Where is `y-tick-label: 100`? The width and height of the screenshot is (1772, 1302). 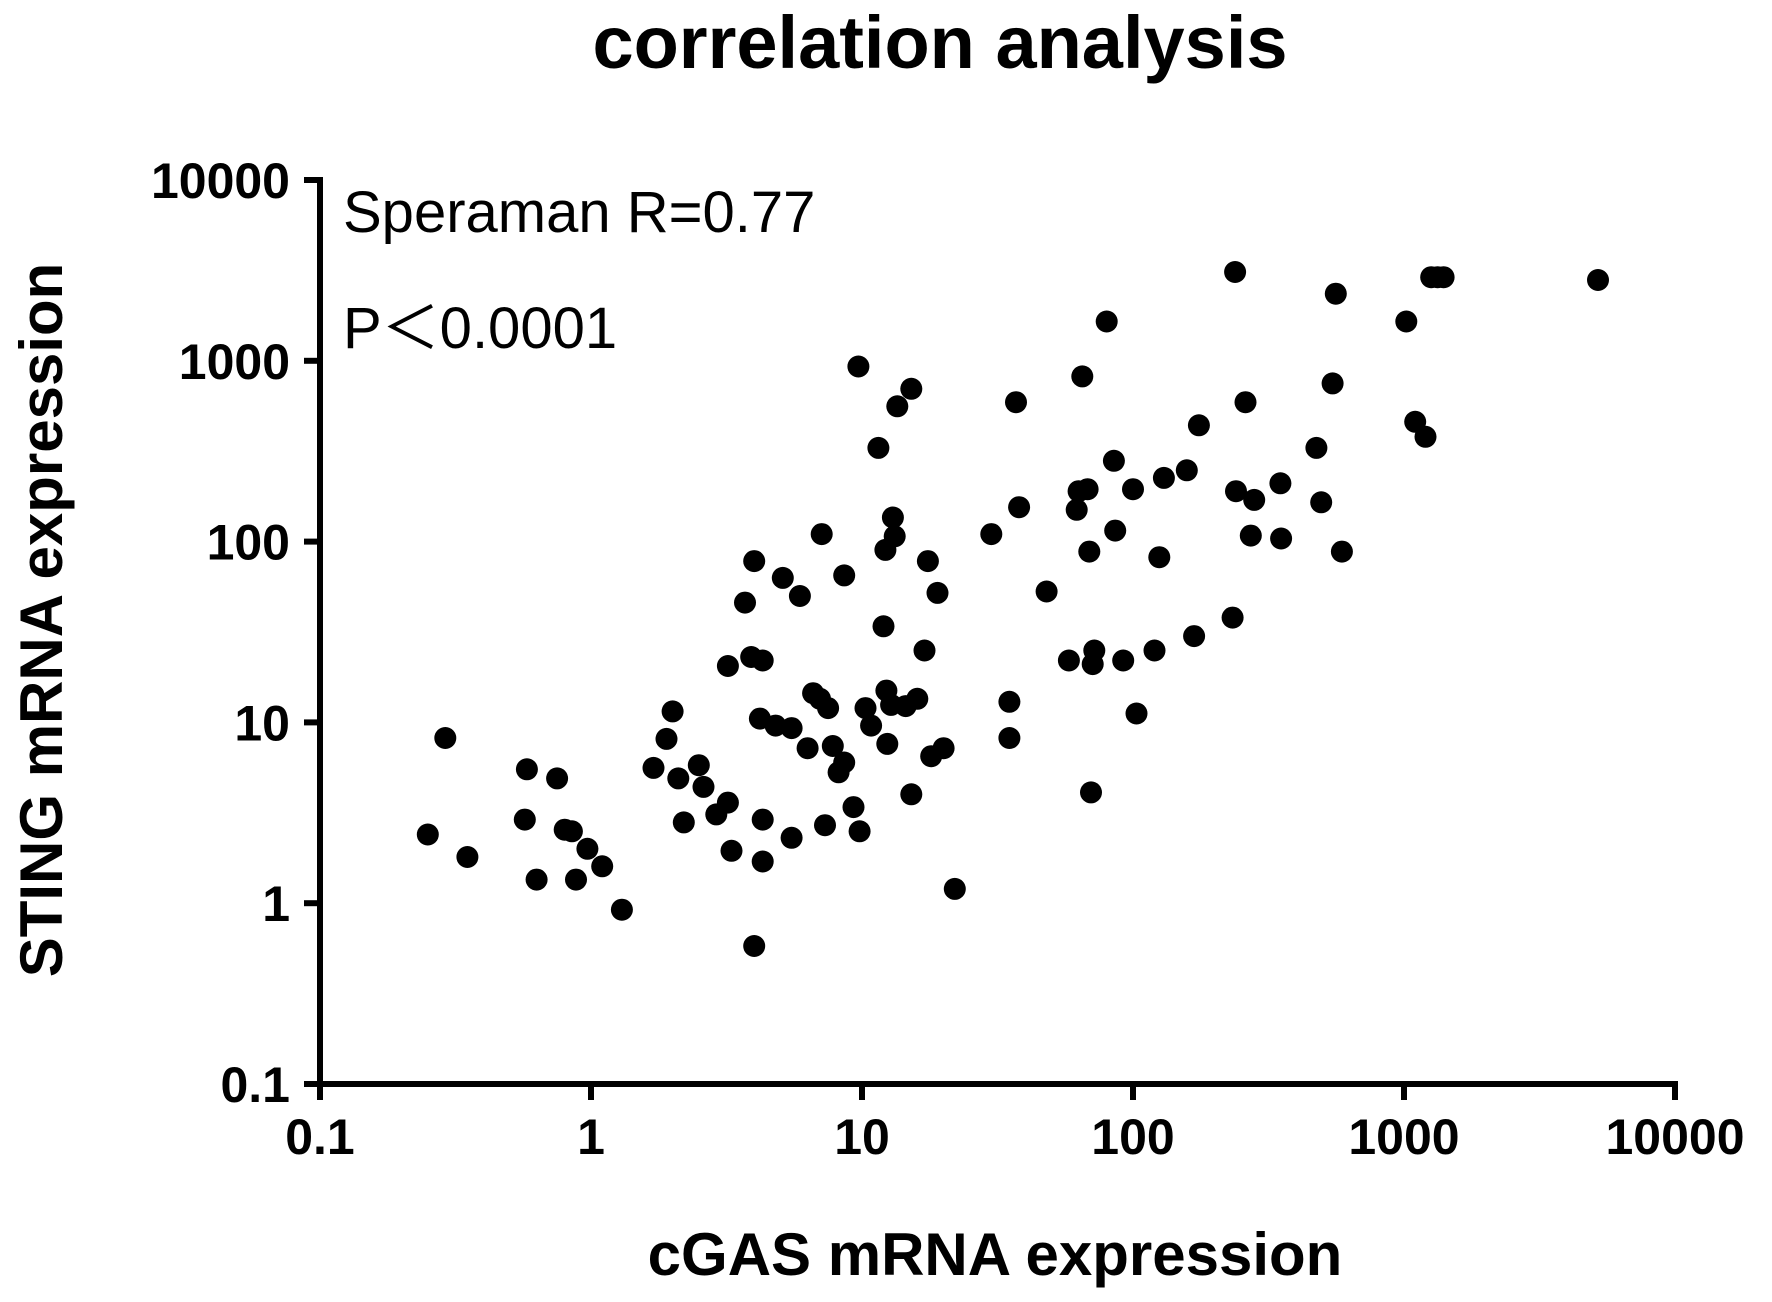 y-tick-label: 100 is located at coordinates (248, 543).